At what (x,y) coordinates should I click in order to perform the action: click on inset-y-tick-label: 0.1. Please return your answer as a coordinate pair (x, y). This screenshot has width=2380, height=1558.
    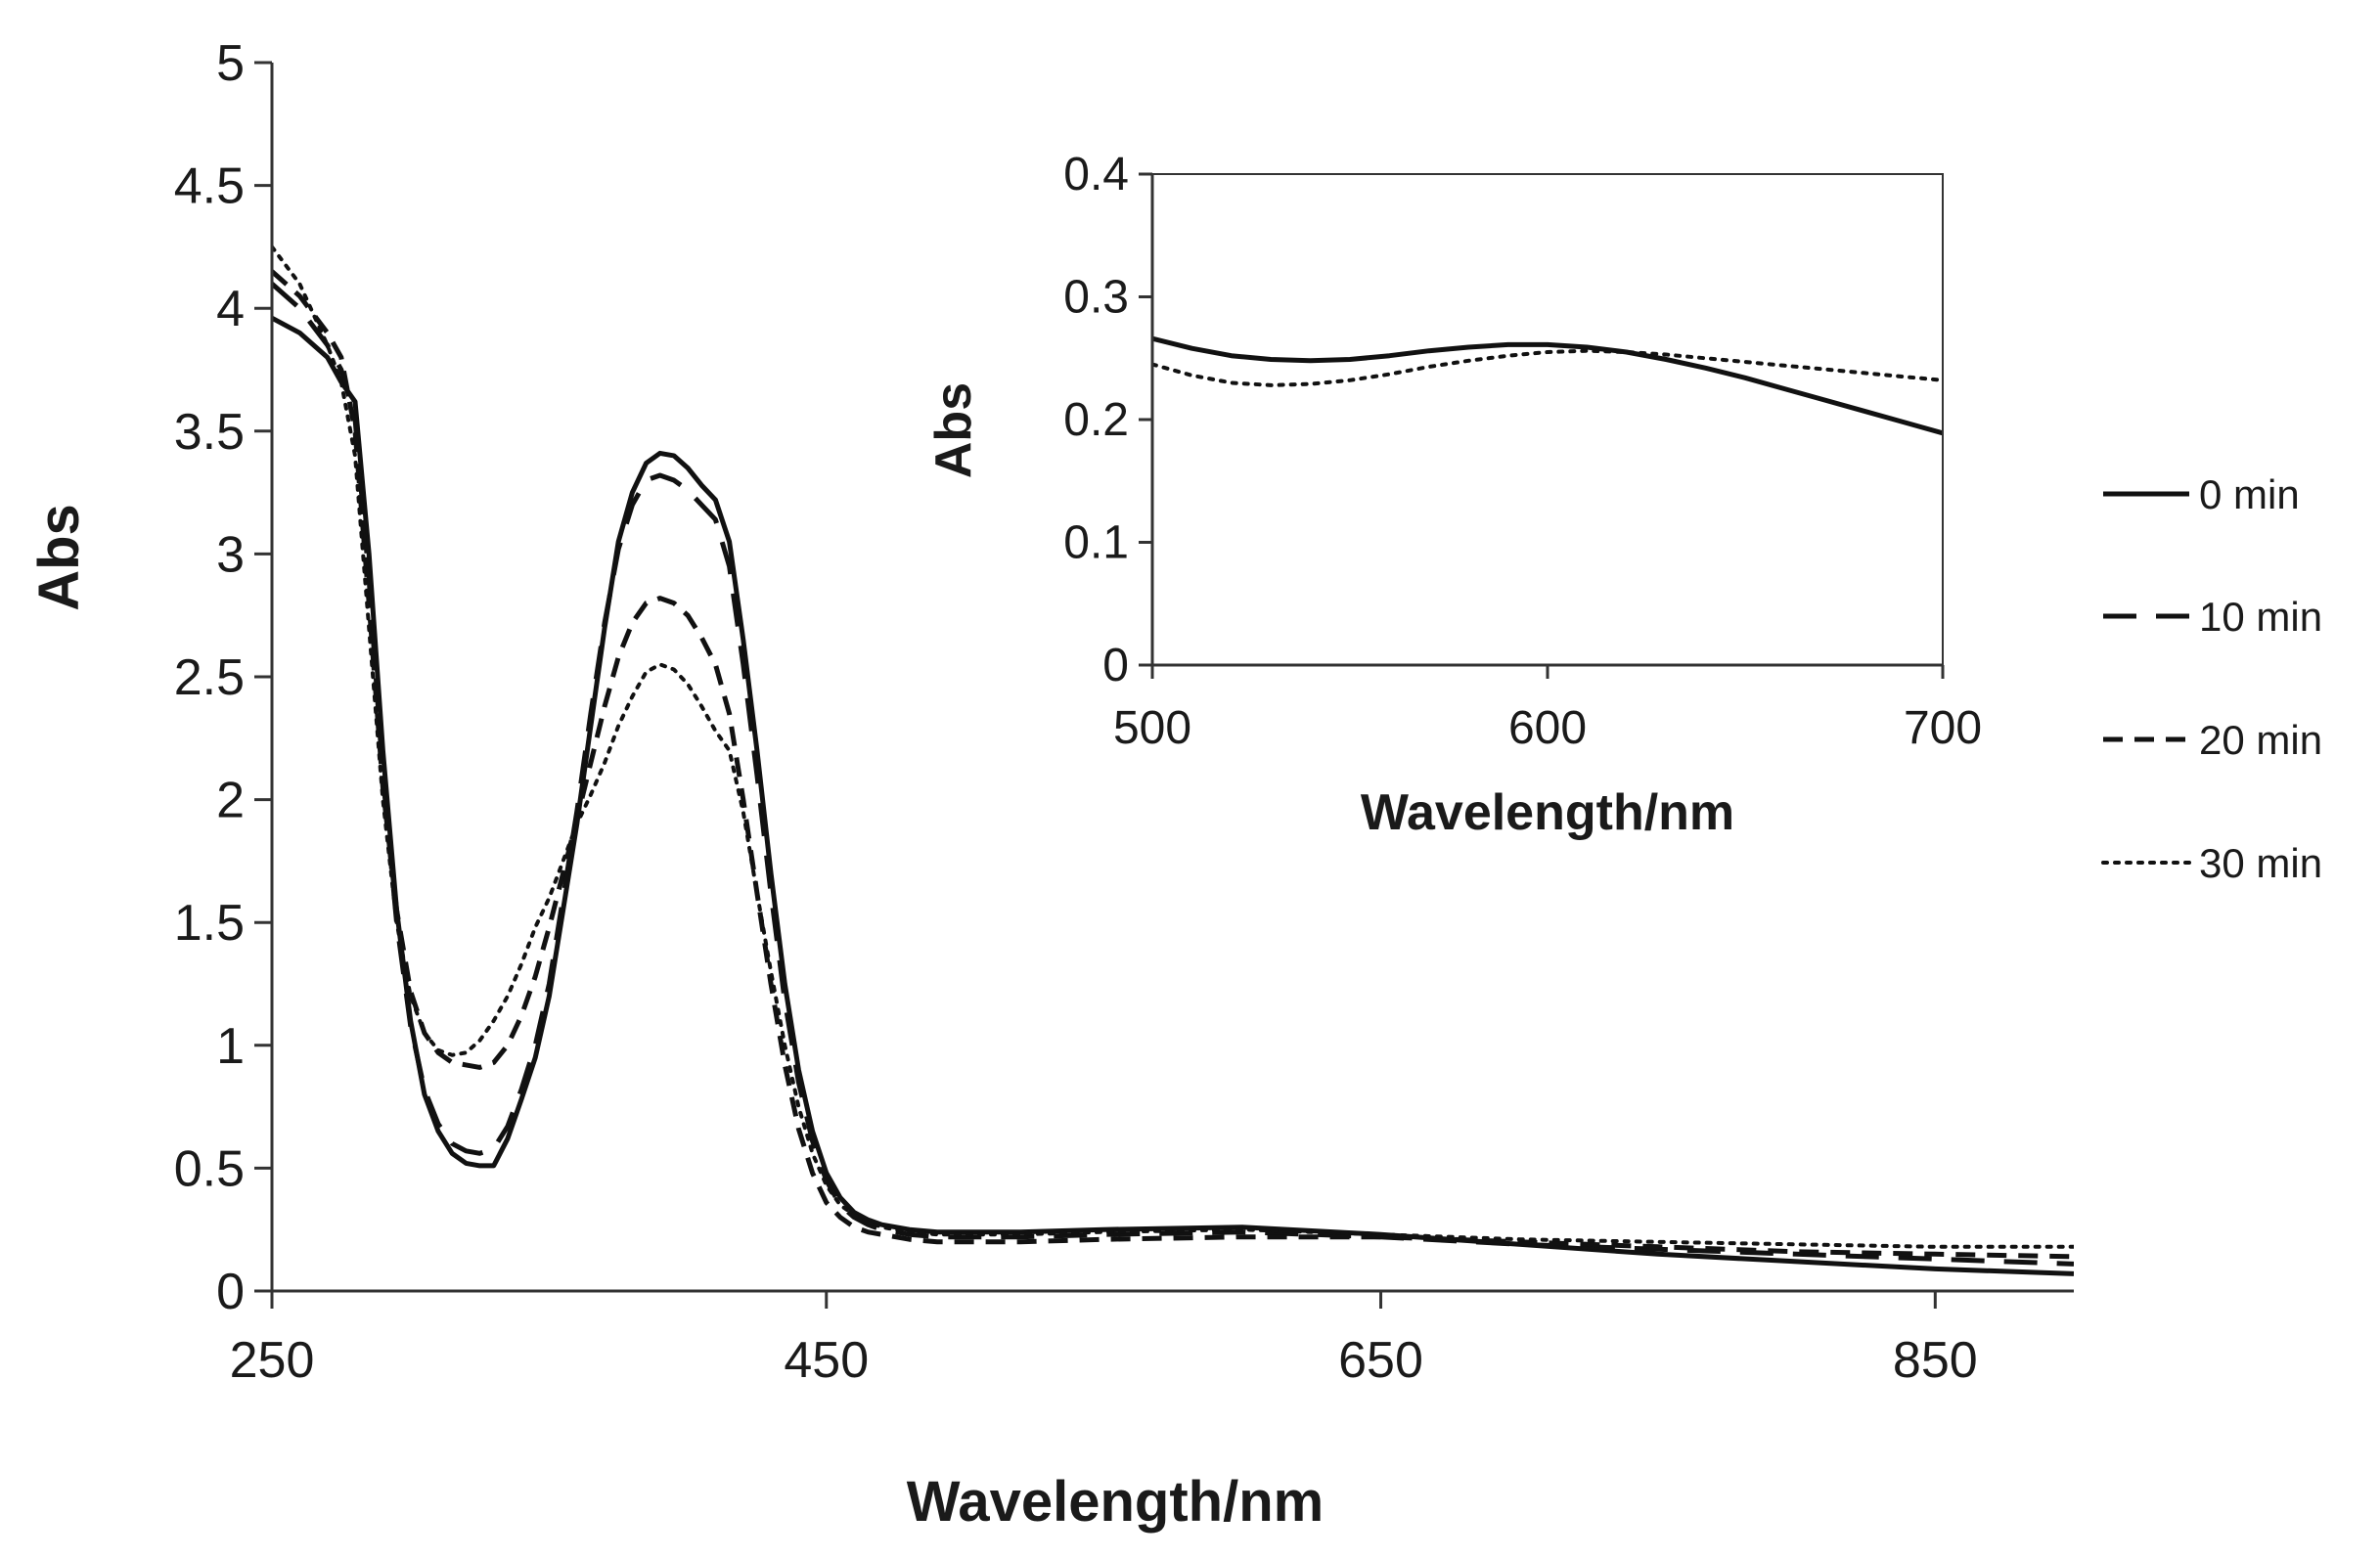
    Looking at the image, I should click on (1096, 543).